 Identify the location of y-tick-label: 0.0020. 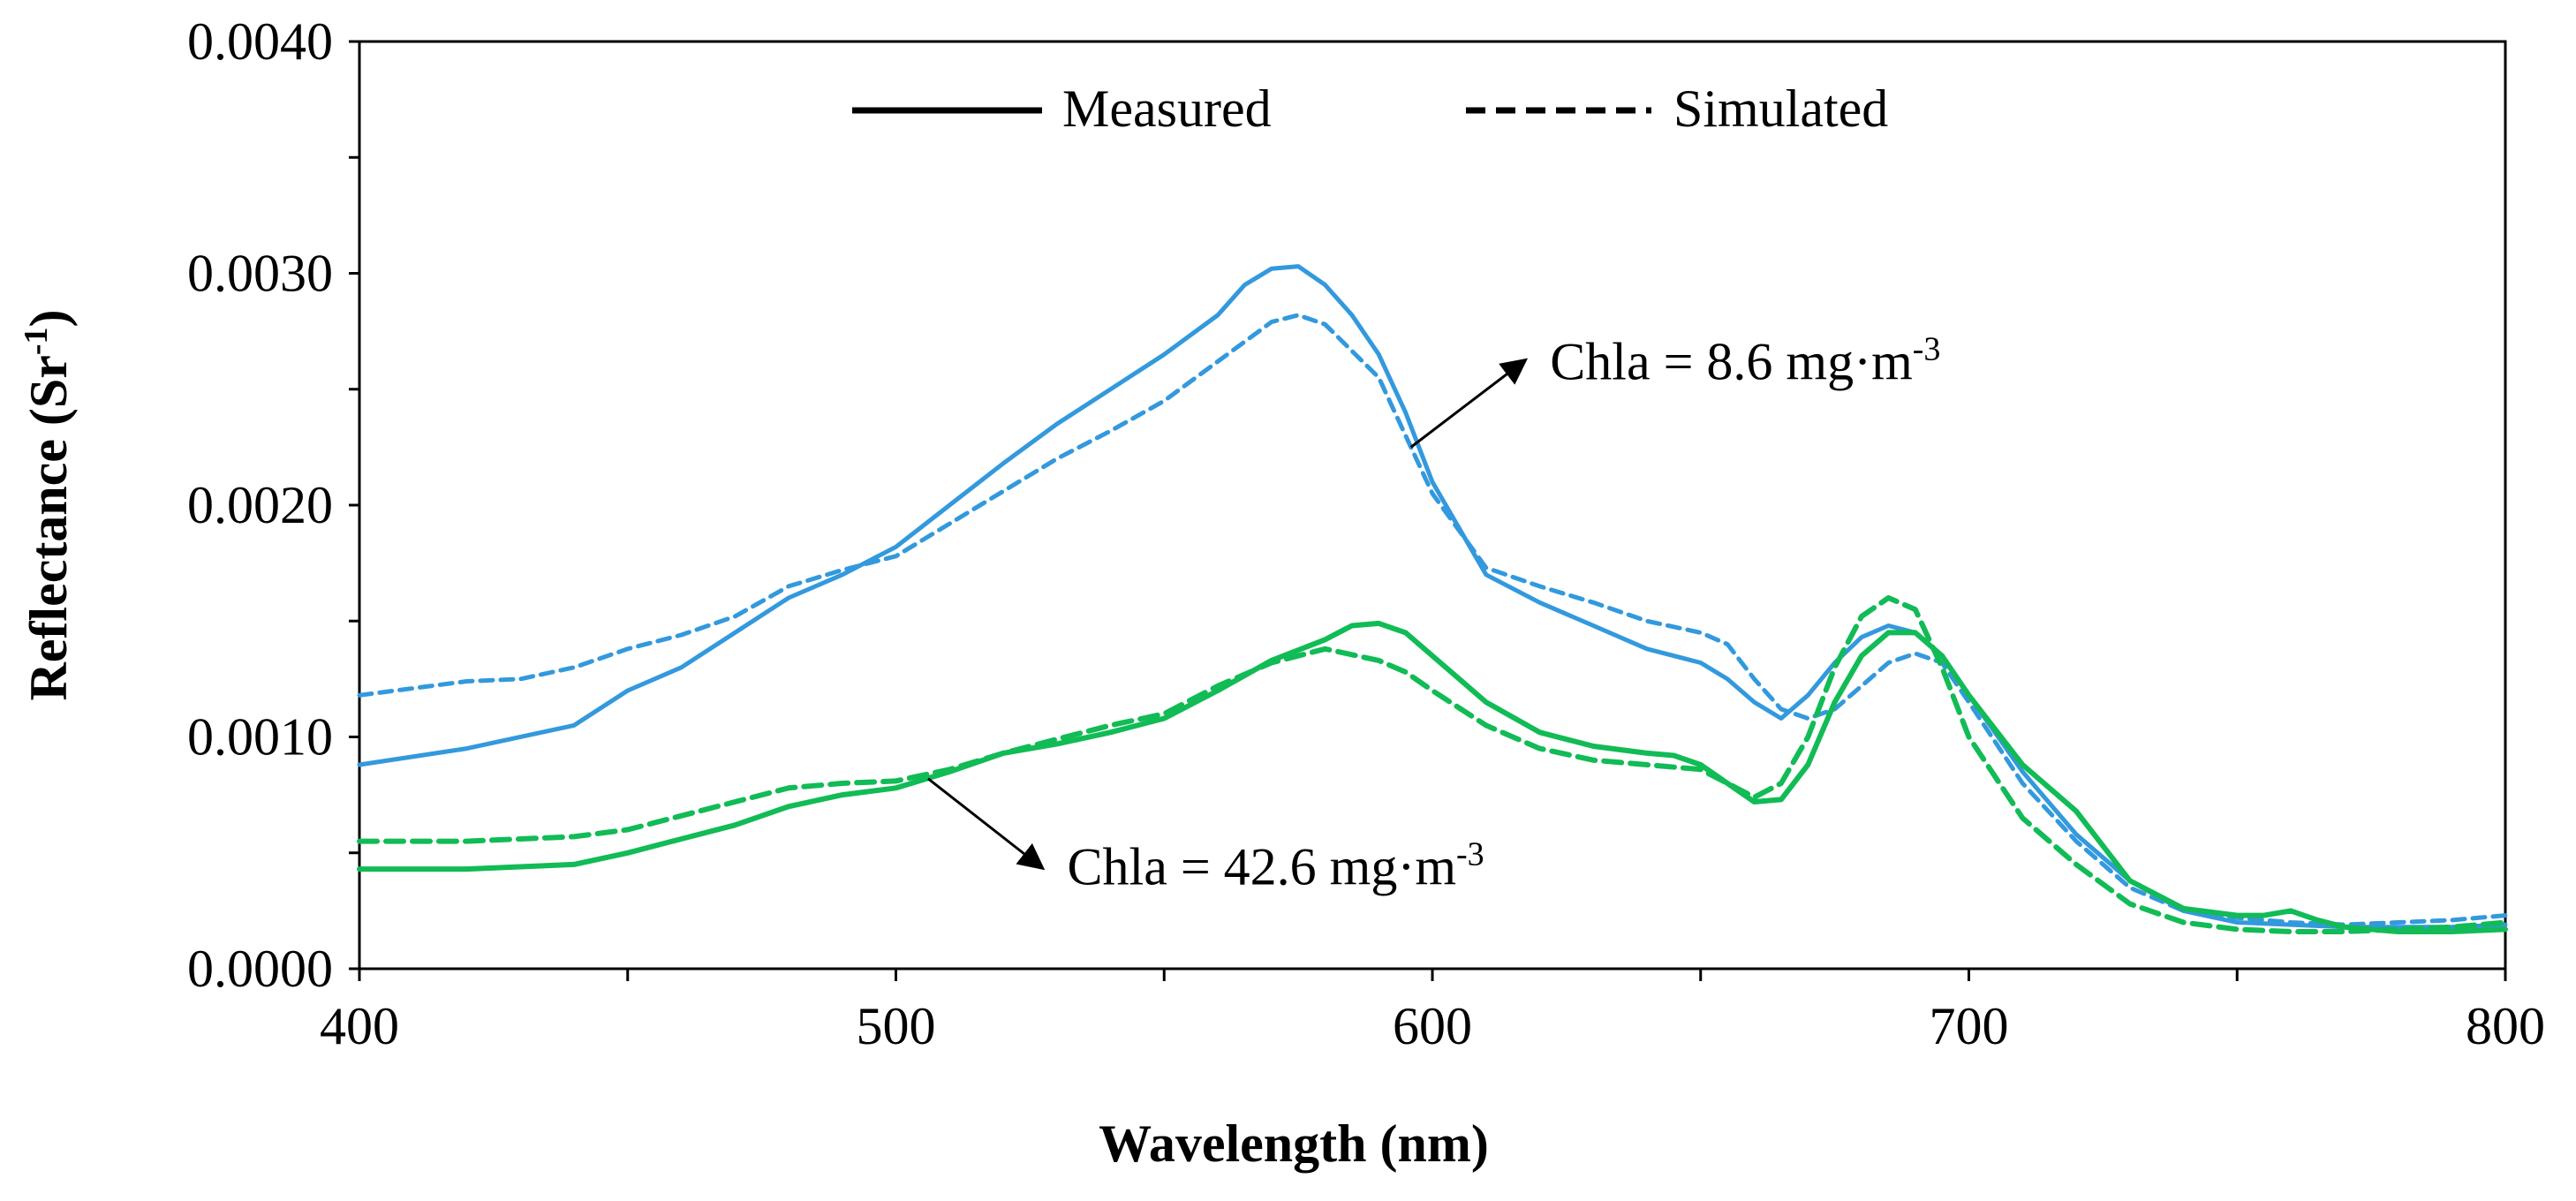
(260, 505).